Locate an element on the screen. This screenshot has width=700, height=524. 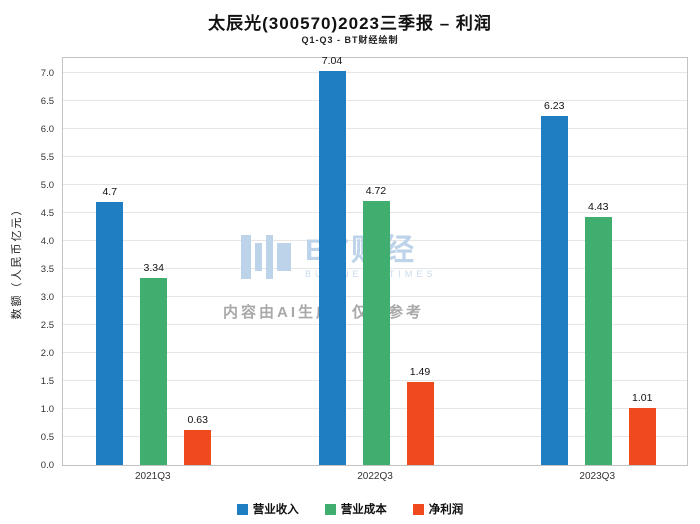
bar-value-label: 7.04 is located at coordinates (332, 60).